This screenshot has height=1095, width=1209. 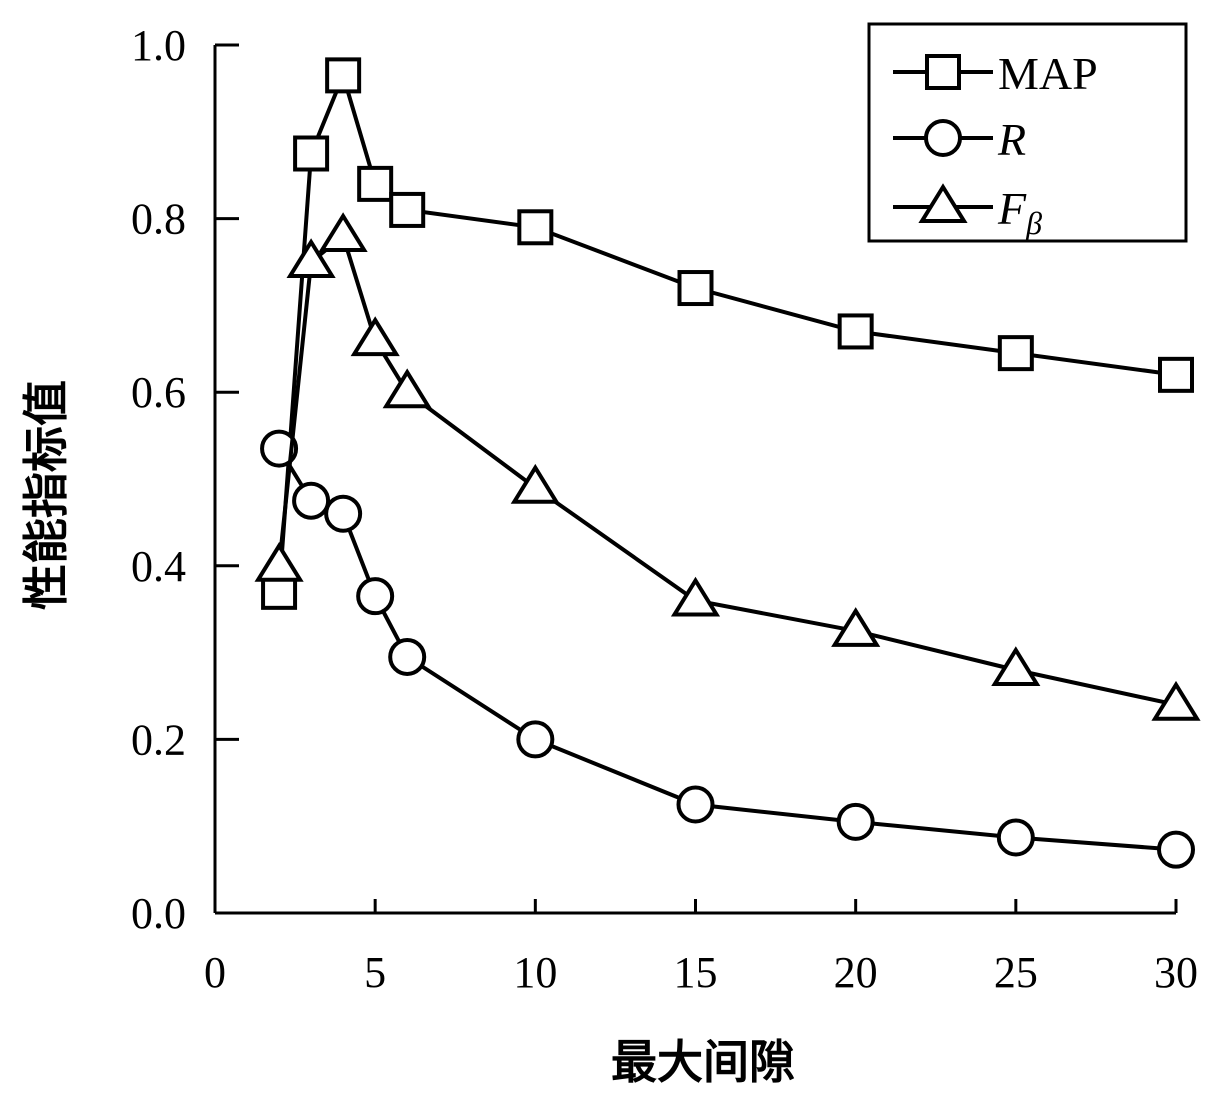 I want to click on x-tick-label: 0, so click(x=215, y=972).